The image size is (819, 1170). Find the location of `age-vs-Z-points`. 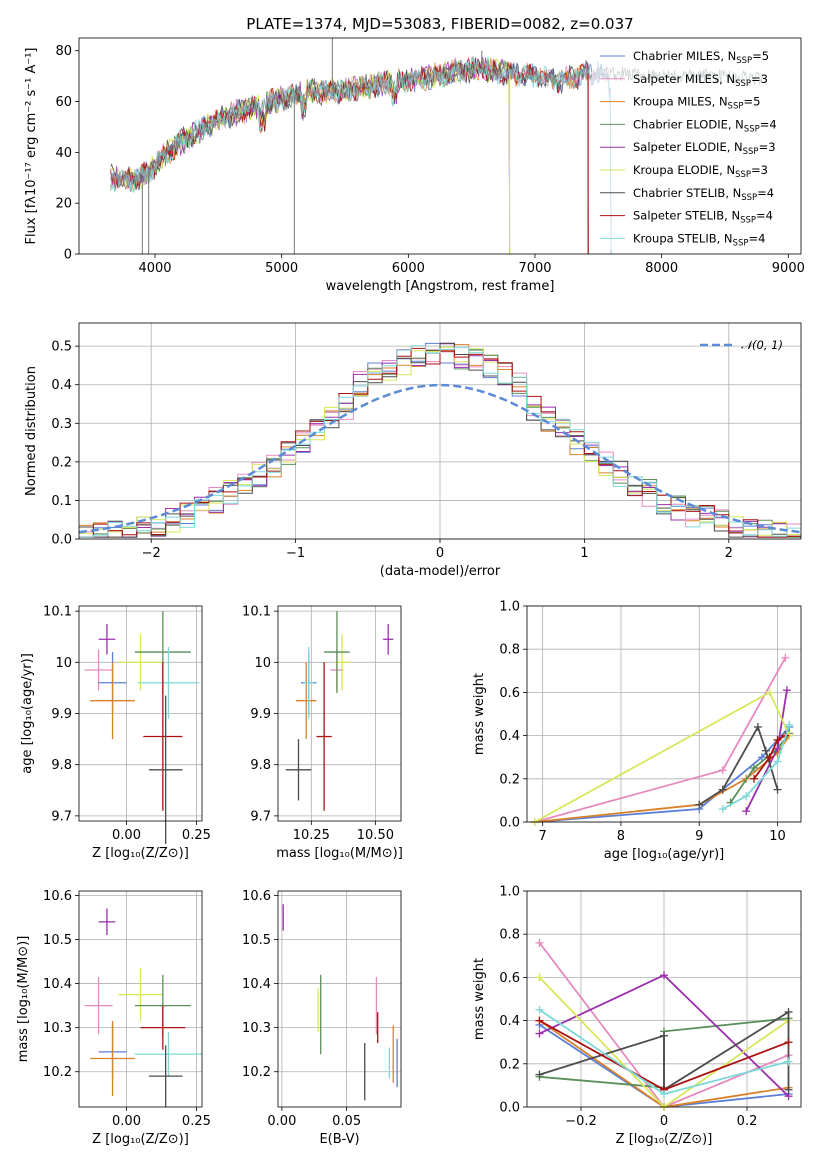

age-vs-Z-points is located at coordinates (142, 728).